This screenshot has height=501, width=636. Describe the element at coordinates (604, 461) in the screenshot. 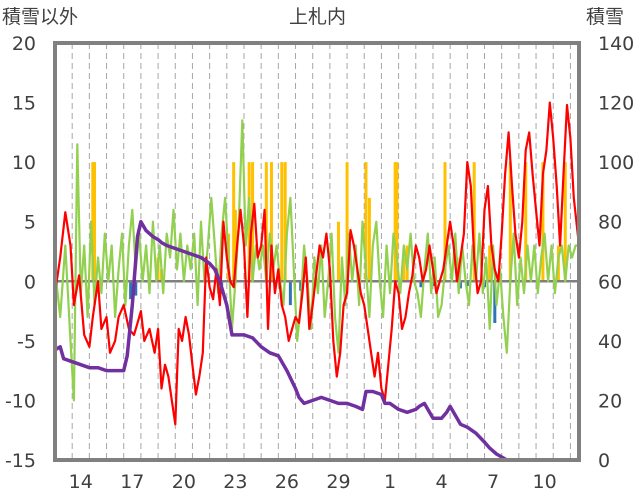

I see `right-tick-label: 0` at that location.